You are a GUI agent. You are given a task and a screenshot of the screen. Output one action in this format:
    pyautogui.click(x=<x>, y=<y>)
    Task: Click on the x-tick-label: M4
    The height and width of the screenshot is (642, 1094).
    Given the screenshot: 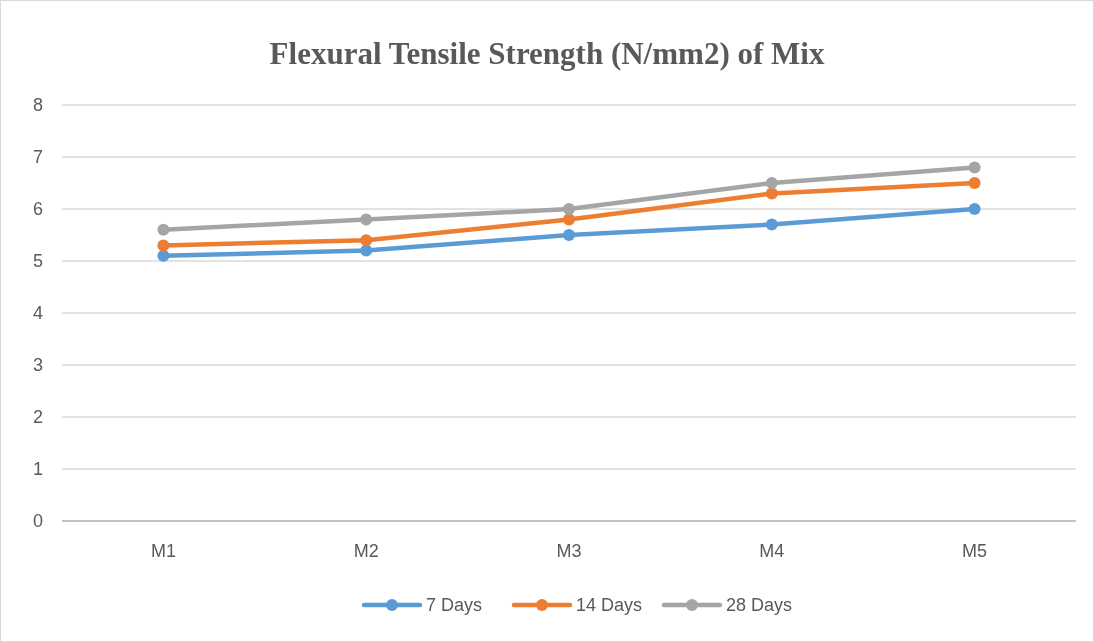 What is the action you would take?
    pyautogui.click(x=772, y=551)
    